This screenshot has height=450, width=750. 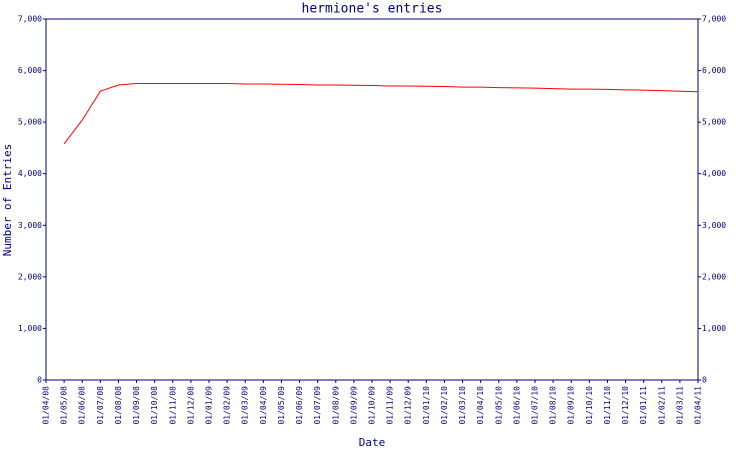 I want to click on x-tick-label: 01/05/10, so click(x=498, y=405).